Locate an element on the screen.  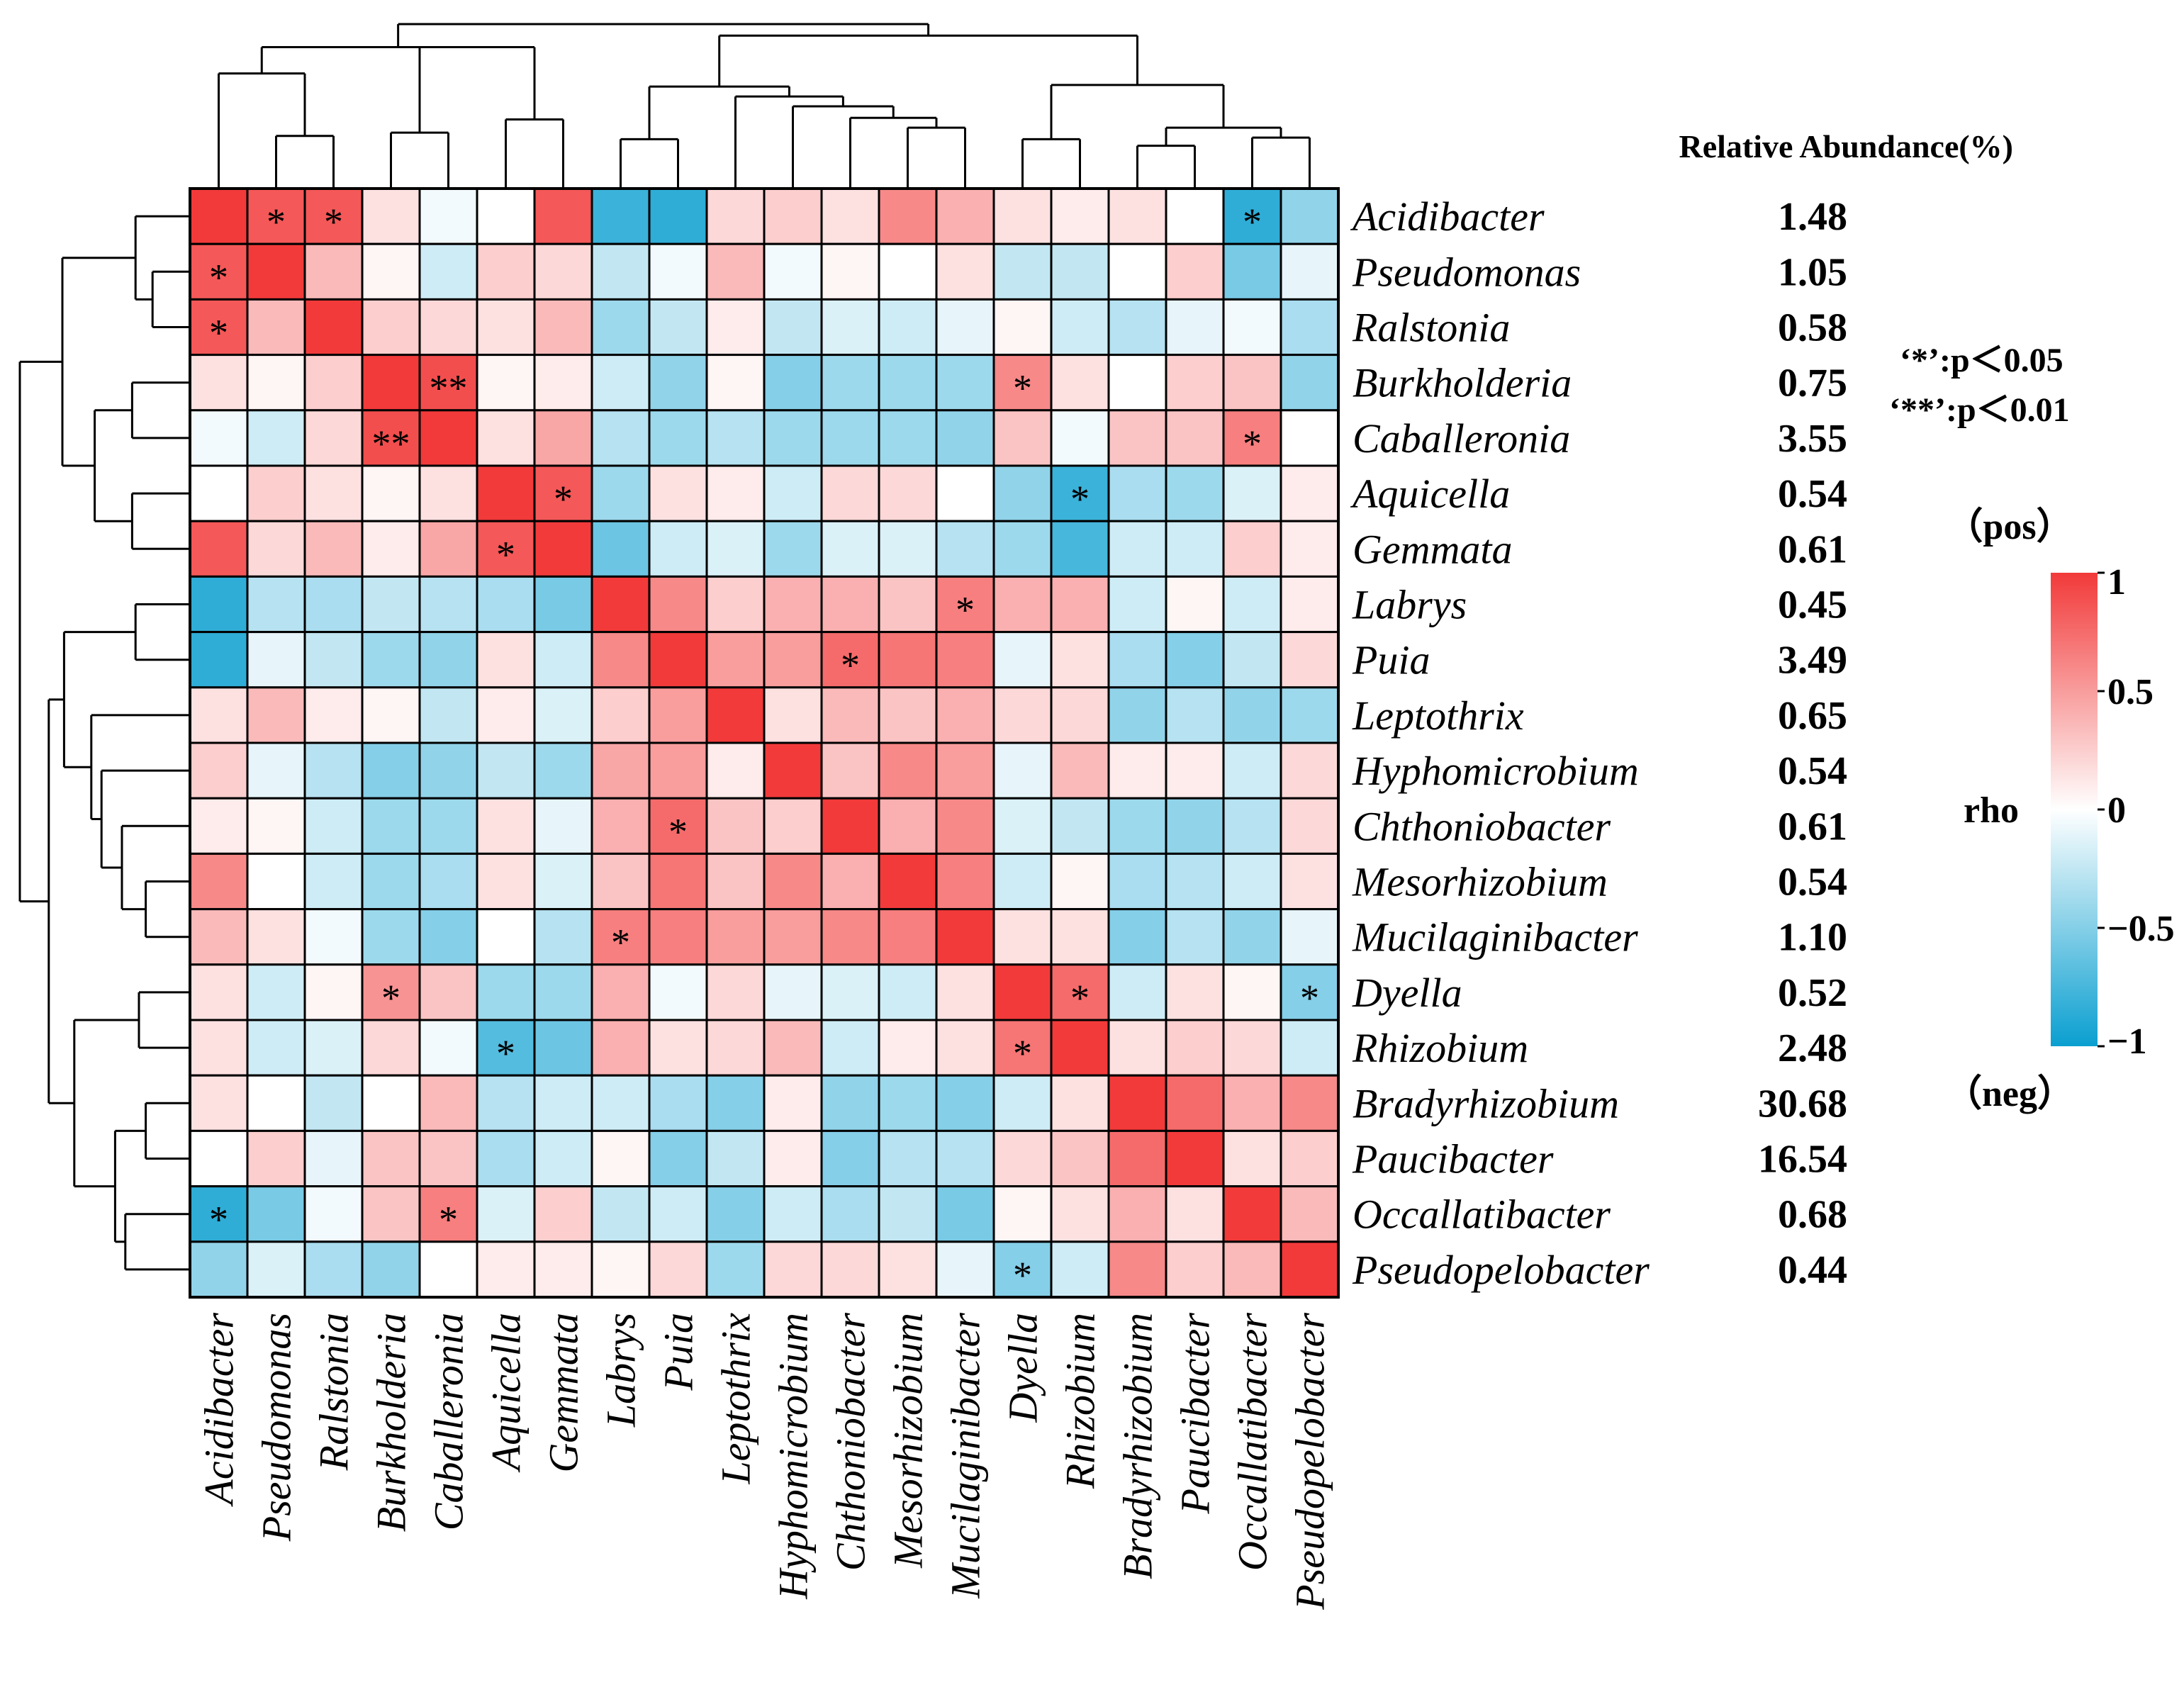
column-label: Rhizobium is located at coordinates (1081, 1401).